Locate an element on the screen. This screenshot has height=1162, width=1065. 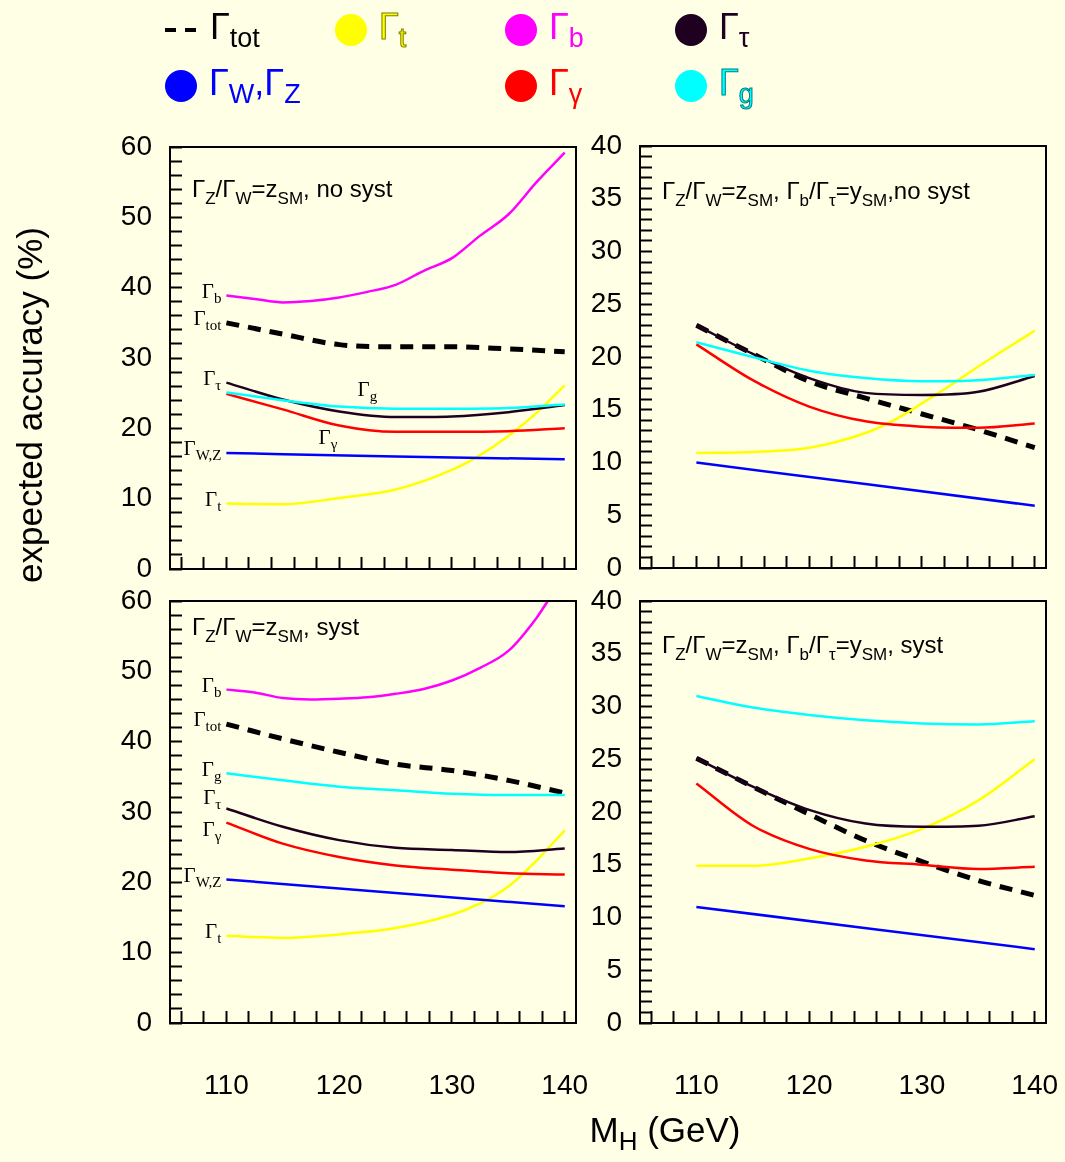
legend-label: Γ$_{tot}$ is located at coordinates (235, 30).